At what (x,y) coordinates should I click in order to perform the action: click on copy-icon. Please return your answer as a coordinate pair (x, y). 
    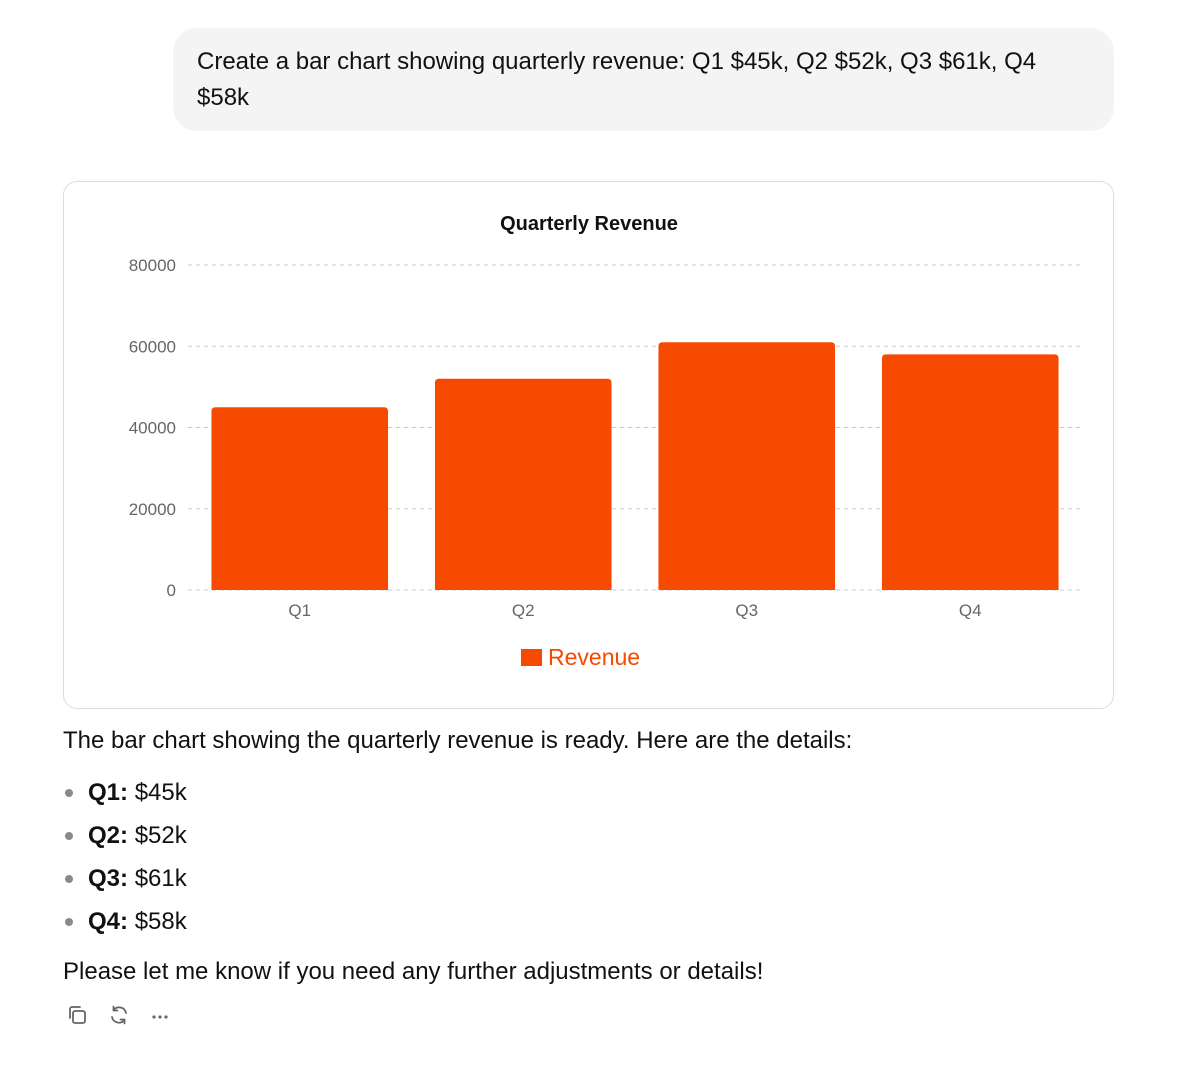
    Looking at the image, I should click on (77, 1015).